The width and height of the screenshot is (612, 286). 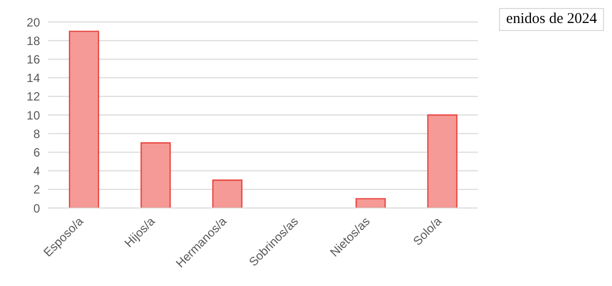 What do you see at coordinates (33, 22) in the screenshot?
I see `y-tick-label: 20` at bounding box center [33, 22].